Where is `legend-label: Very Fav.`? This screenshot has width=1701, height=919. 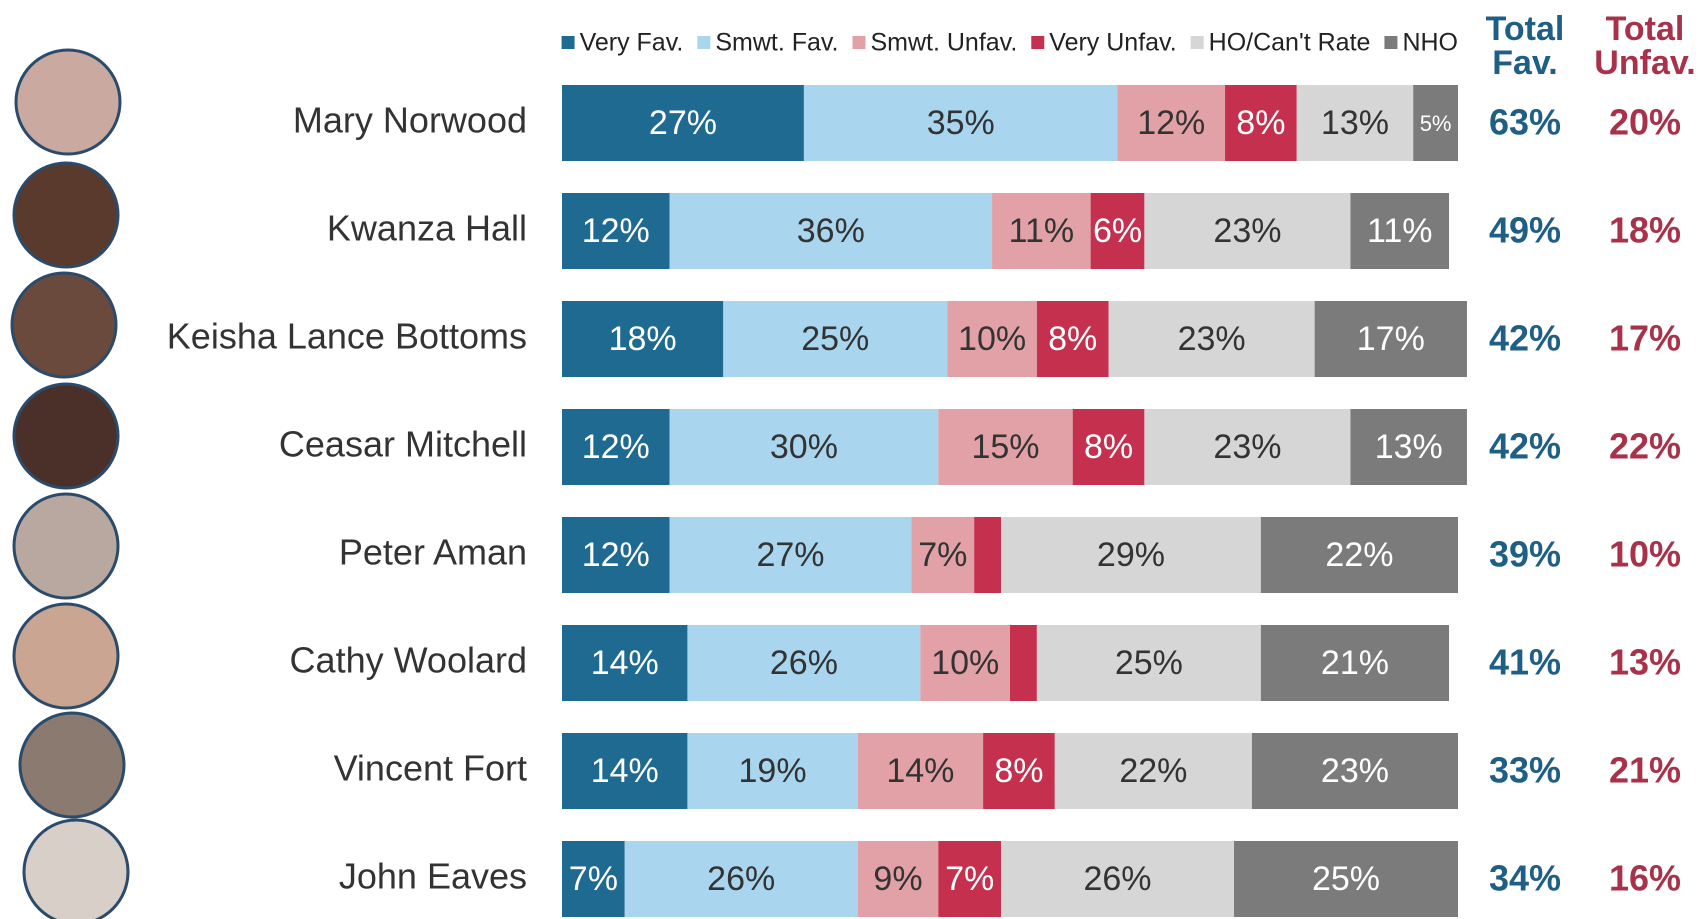 legend-label: Very Fav. is located at coordinates (632, 43).